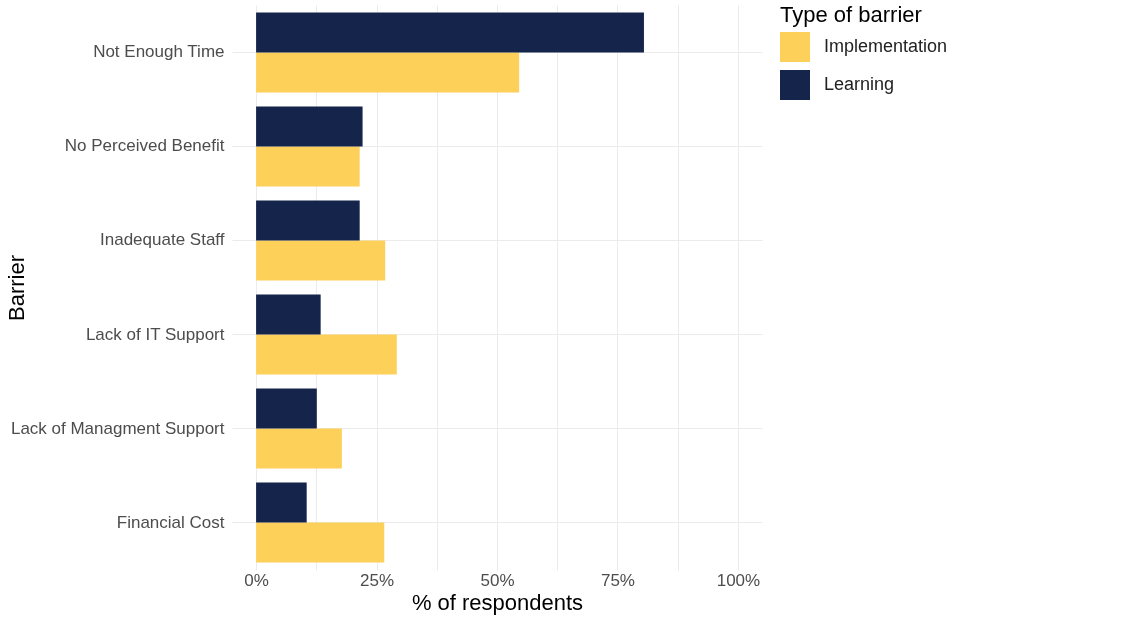  What do you see at coordinates (497, 580) in the screenshot?
I see `x-tick-label: 50%` at bounding box center [497, 580].